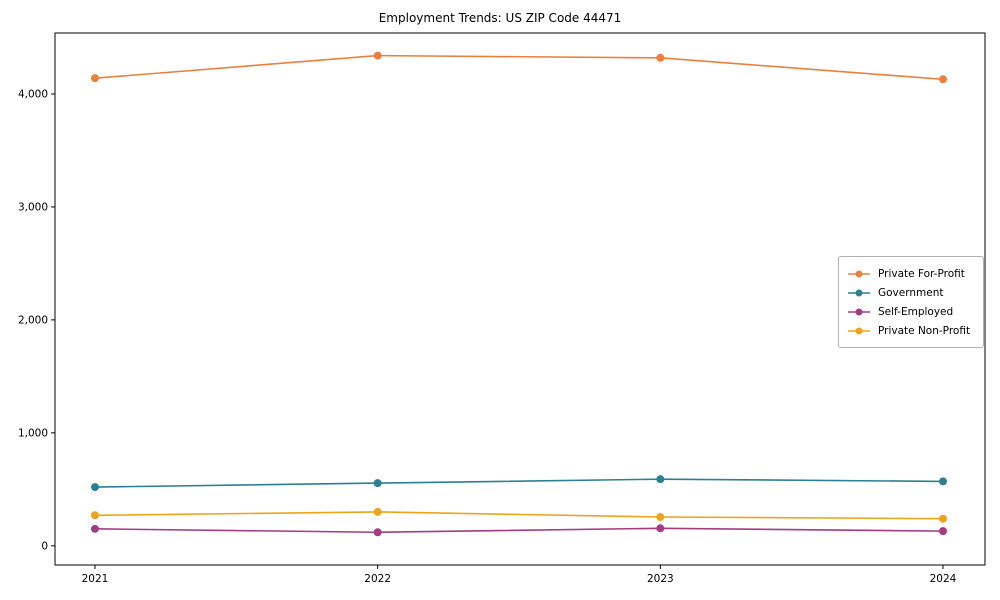  I want to click on legend-item-private-non-profit: Private Non-Profit, so click(911, 330).